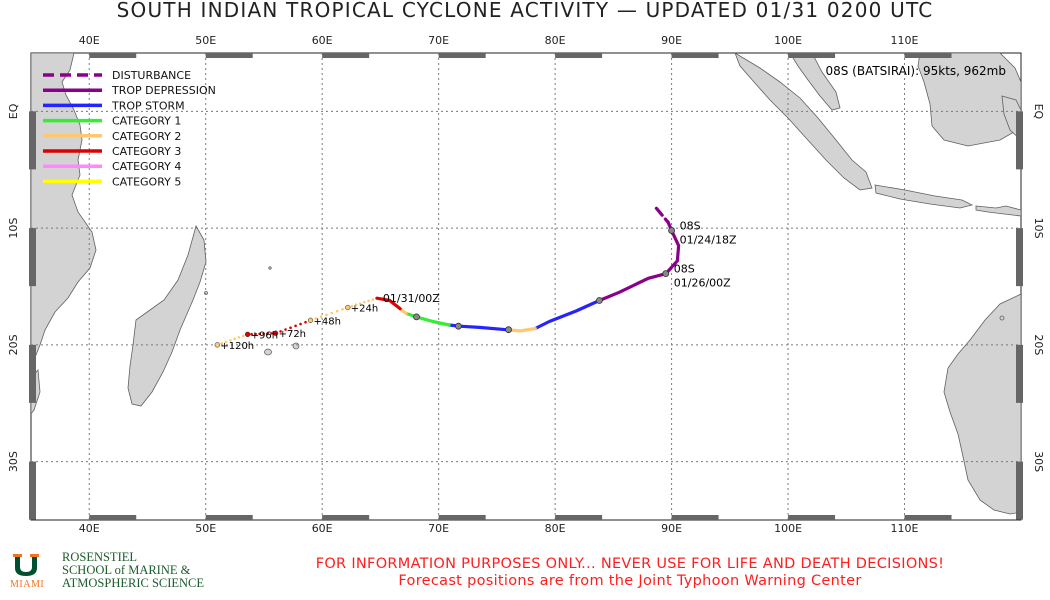 This screenshot has width=1050, height=600. Describe the element at coordinates (982, 404) in the screenshot. I see `australia-landmass` at that location.